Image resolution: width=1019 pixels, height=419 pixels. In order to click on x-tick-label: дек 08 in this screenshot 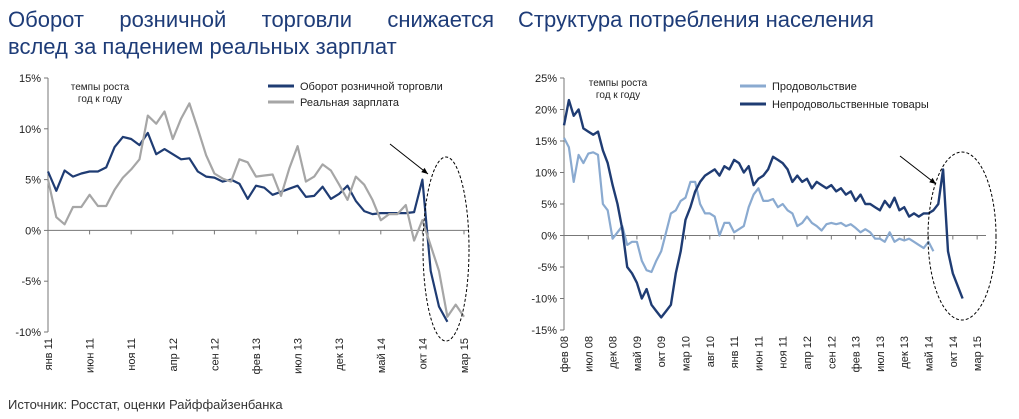, I will do `click(614, 352)`.